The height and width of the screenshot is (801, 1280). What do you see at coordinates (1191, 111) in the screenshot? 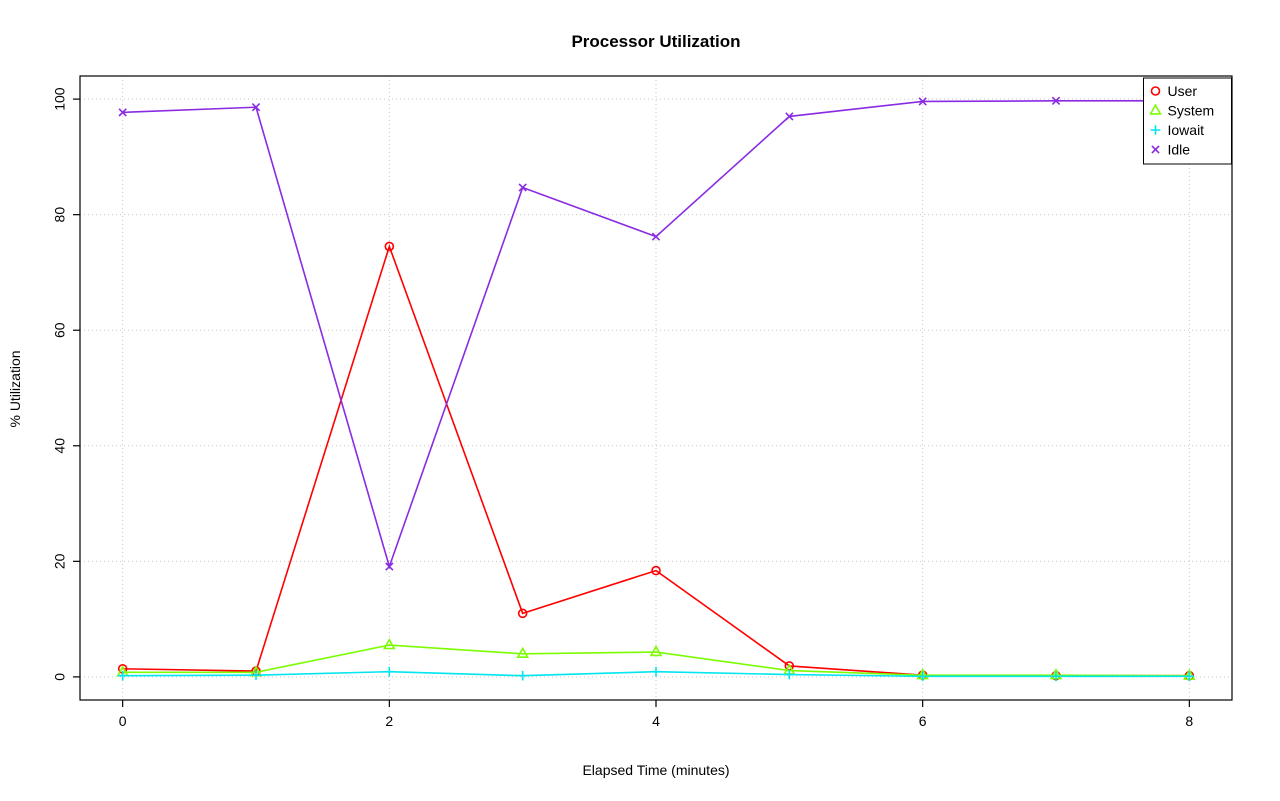
I see `legend-label: System` at bounding box center [1191, 111].